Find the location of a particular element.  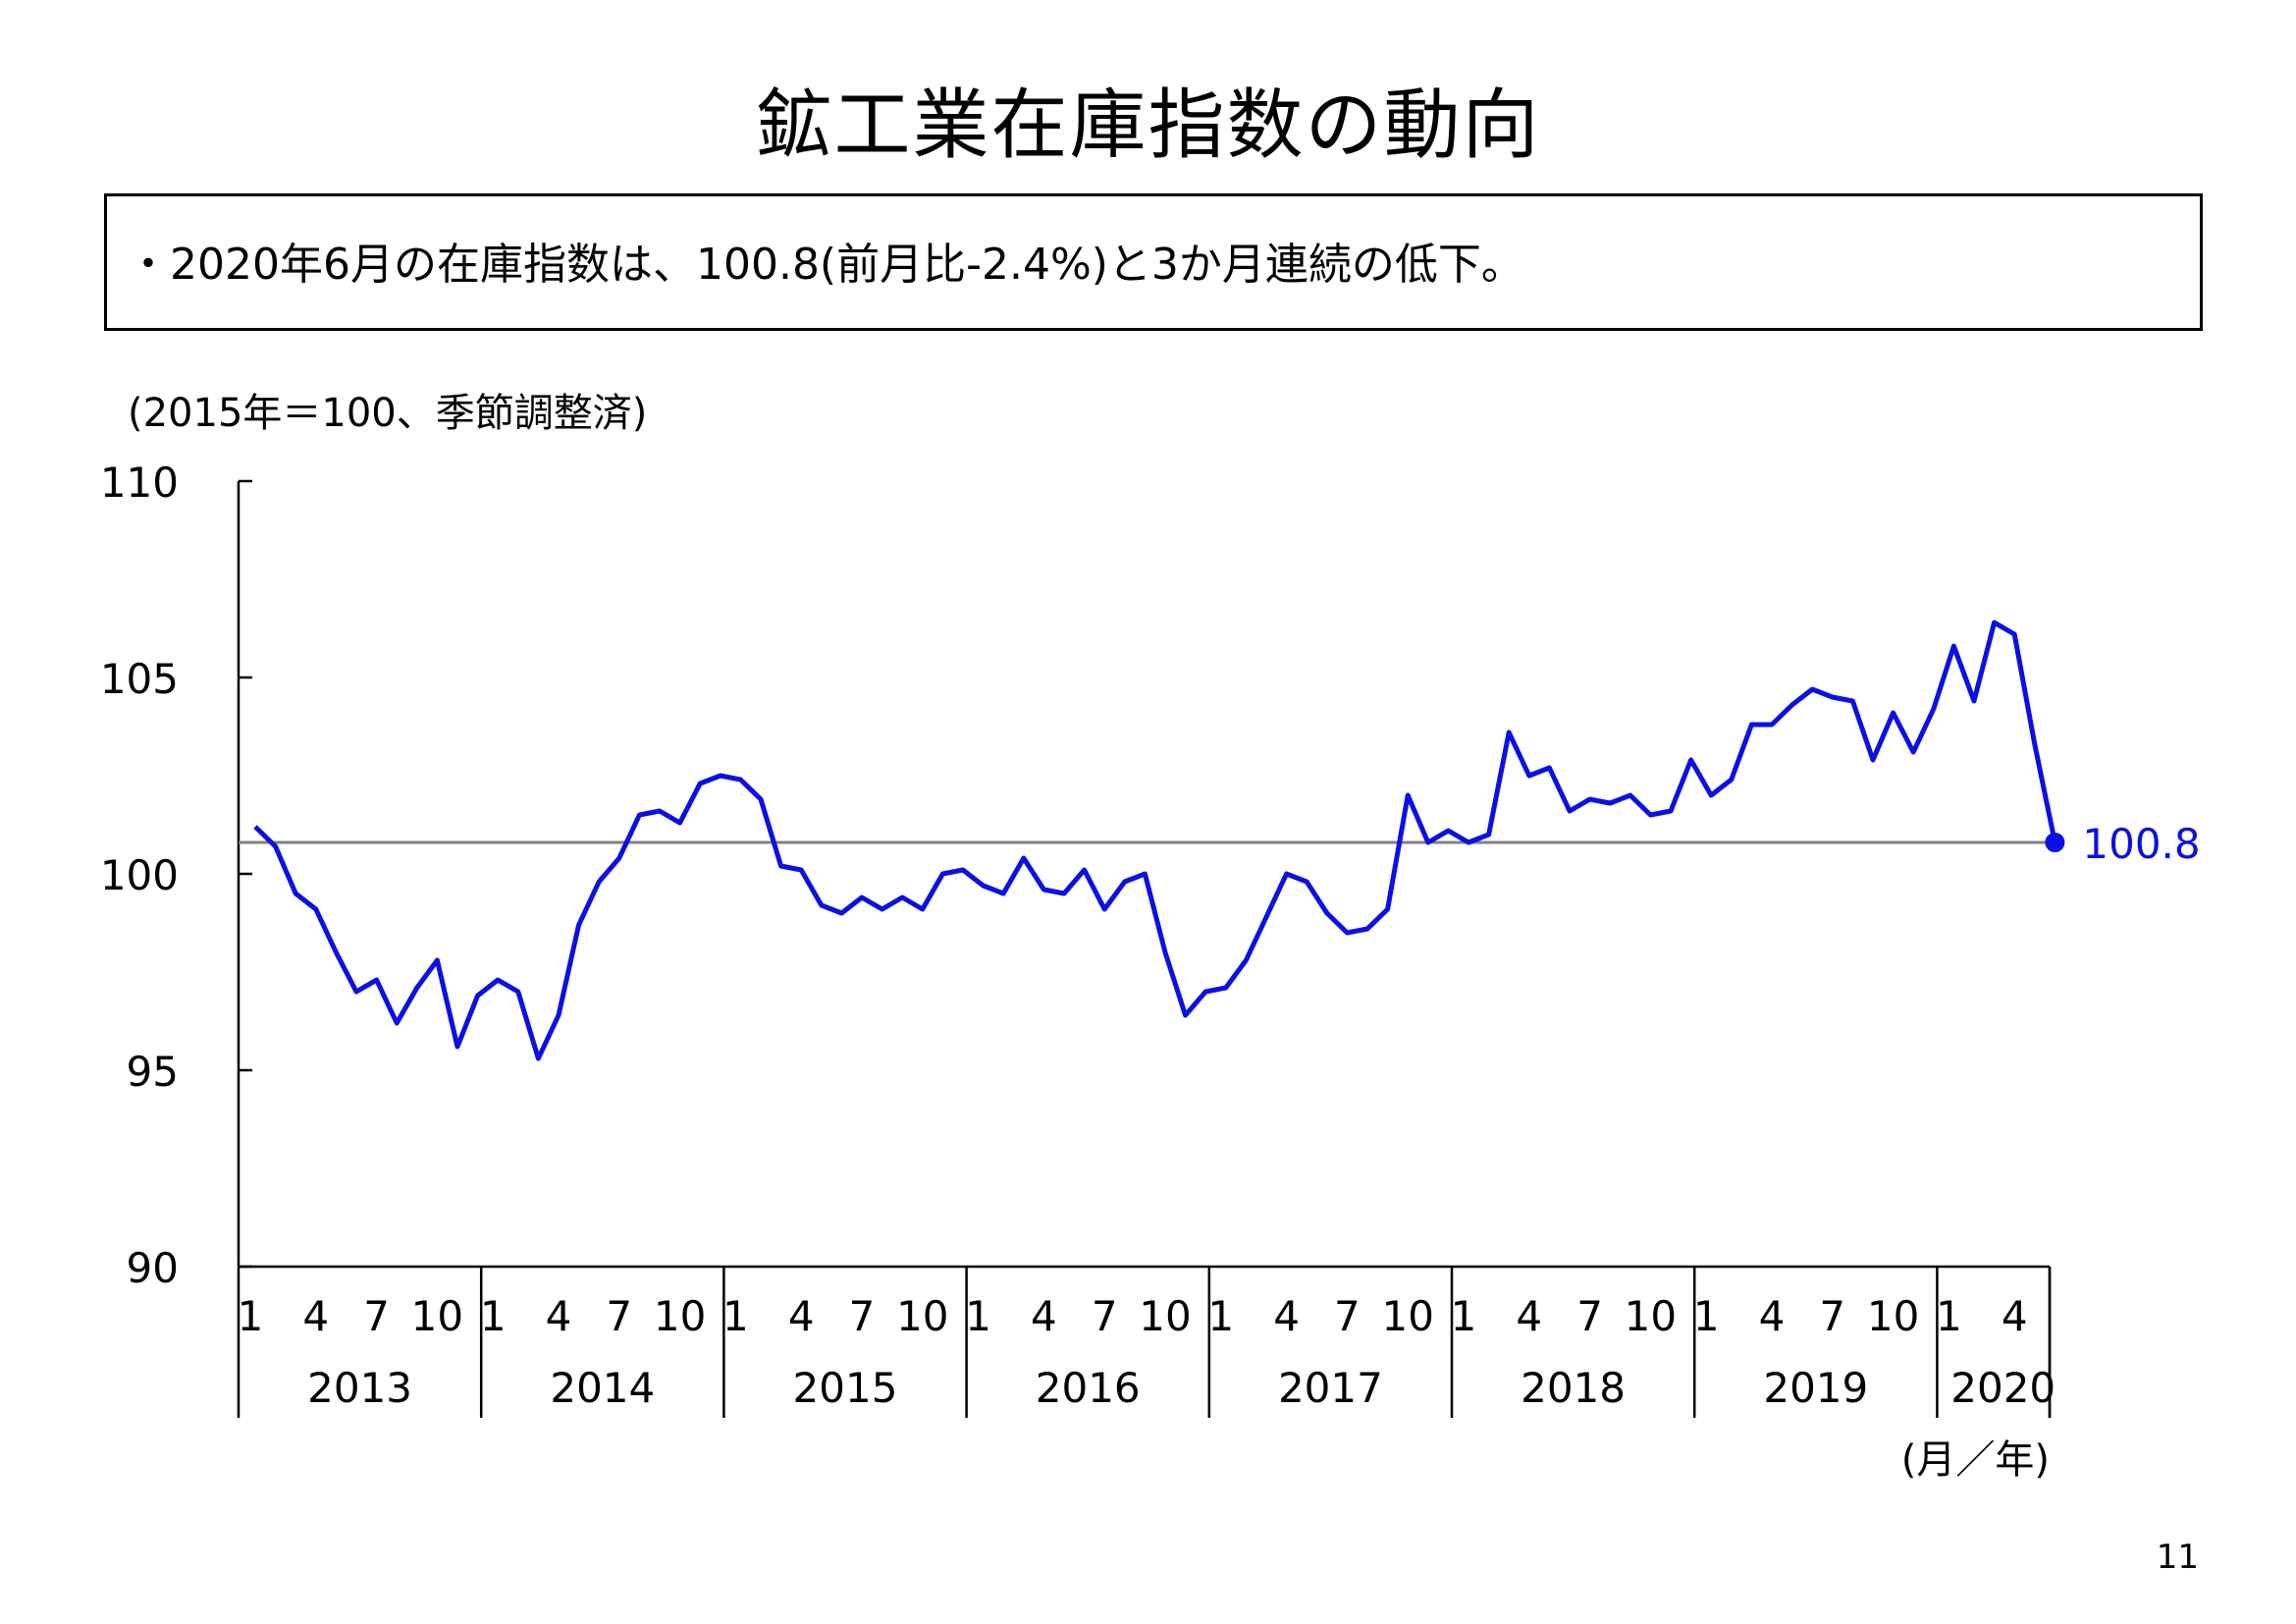

summary-box: ・2020年6月の在庫指数は、100.8(前月比-2.4%)と3か月連続の低下。 is located at coordinates (1153, 262).